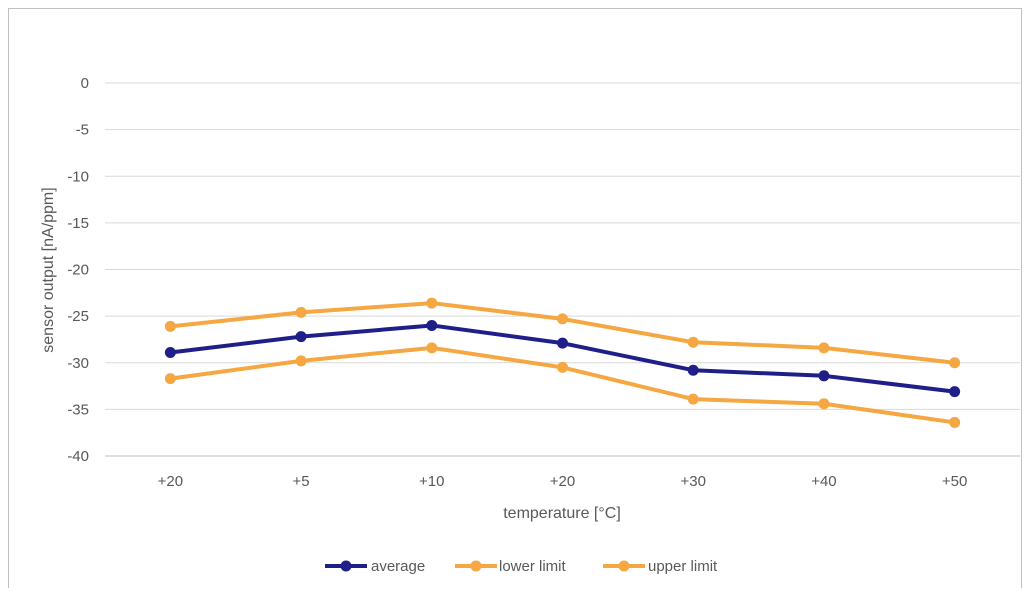 The width and height of the screenshot is (1030, 591). What do you see at coordinates (683, 566) in the screenshot?
I see `legend-label: upper limit` at bounding box center [683, 566].